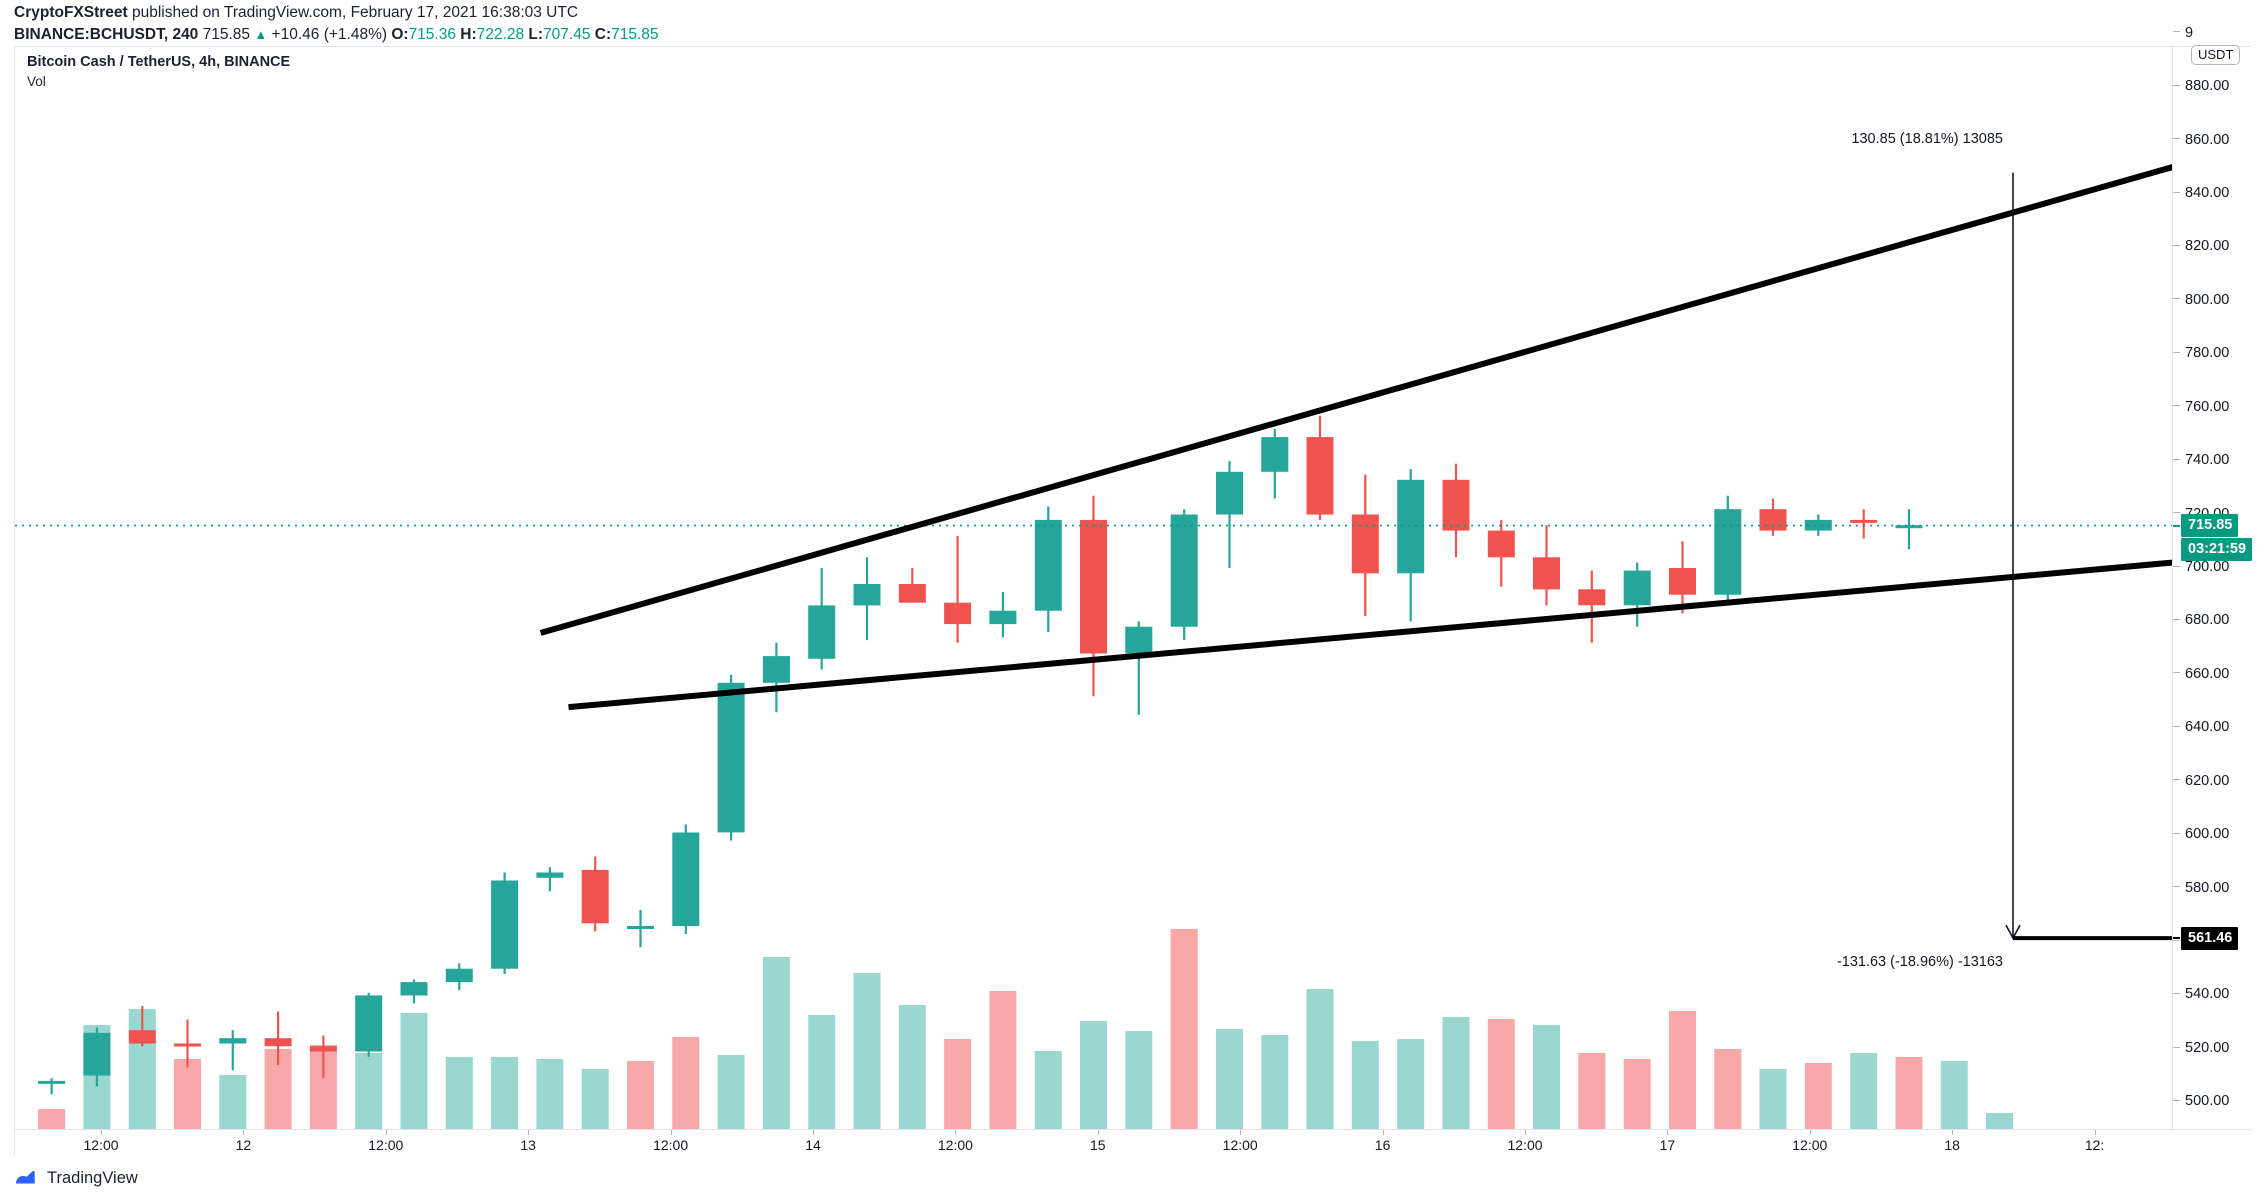 The height and width of the screenshot is (1201, 2265). I want to click on legend-volume-title: Vol, so click(36, 81).